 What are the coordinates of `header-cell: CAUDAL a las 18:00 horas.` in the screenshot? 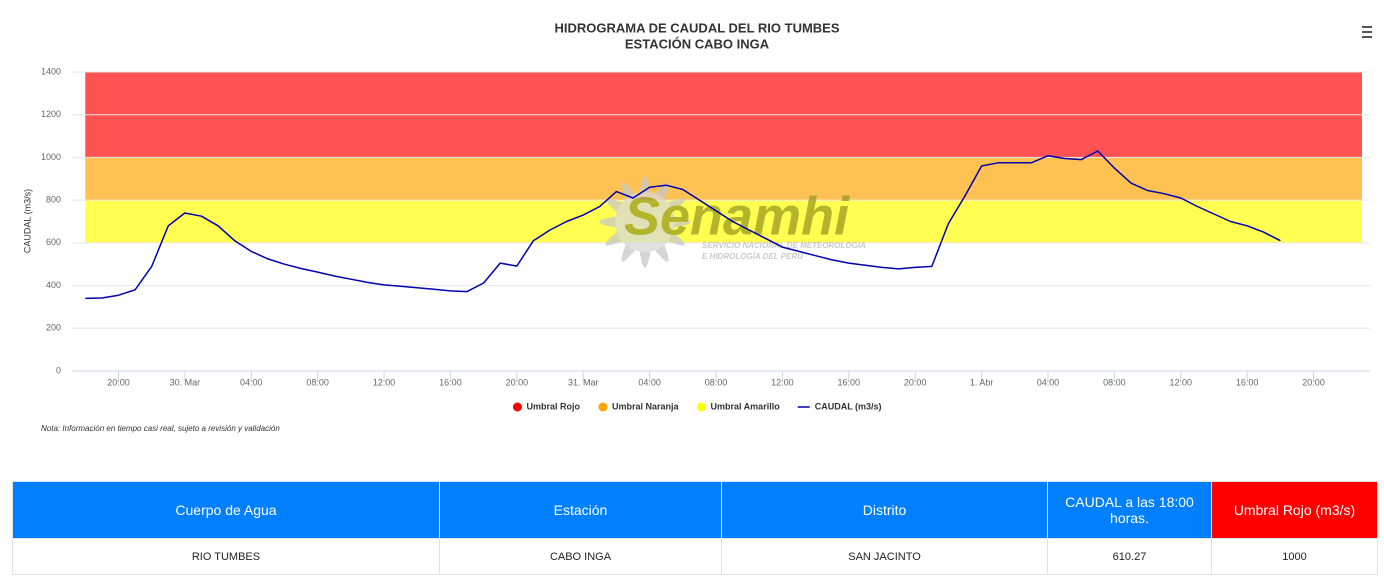 It's located at (1129, 510).